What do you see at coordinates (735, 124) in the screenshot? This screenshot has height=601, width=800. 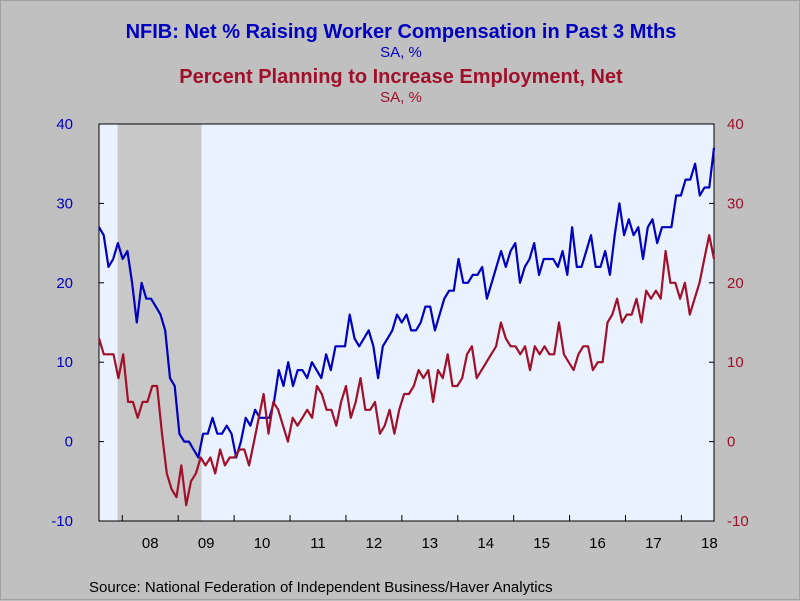 I see `right-axis-label: 40` at bounding box center [735, 124].